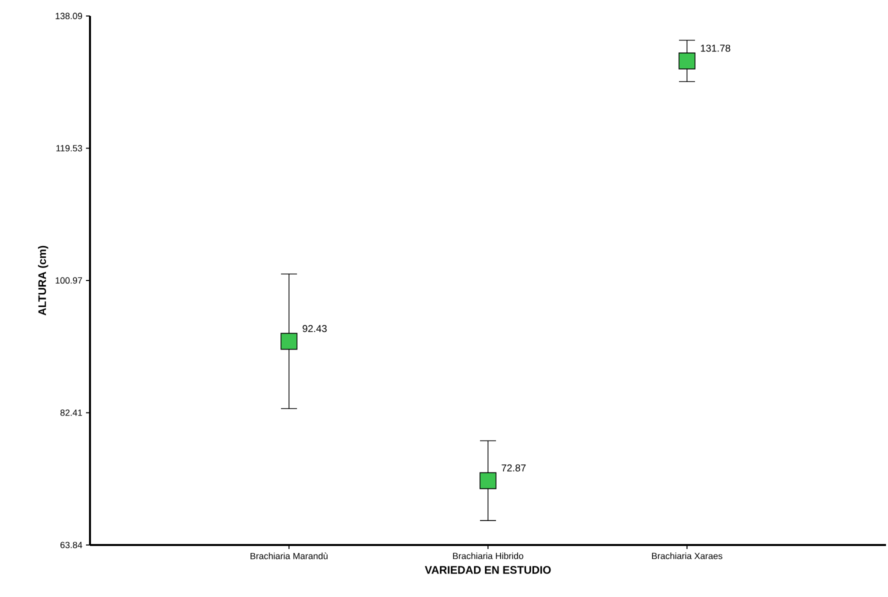  Describe the element at coordinates (43, 281) in the screenshot. I see `y-axis-title: ALTURA (cm)` at that location.